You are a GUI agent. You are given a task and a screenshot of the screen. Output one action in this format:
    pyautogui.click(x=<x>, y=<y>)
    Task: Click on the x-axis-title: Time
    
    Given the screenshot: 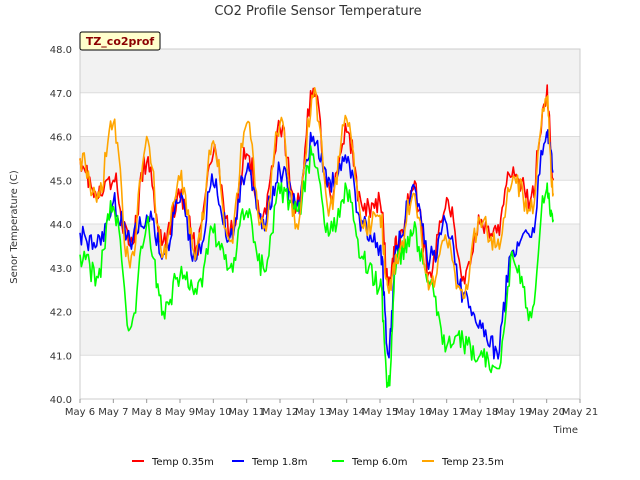 What is the action you would take?
    pyautogui.click(x=565, y=430)
    